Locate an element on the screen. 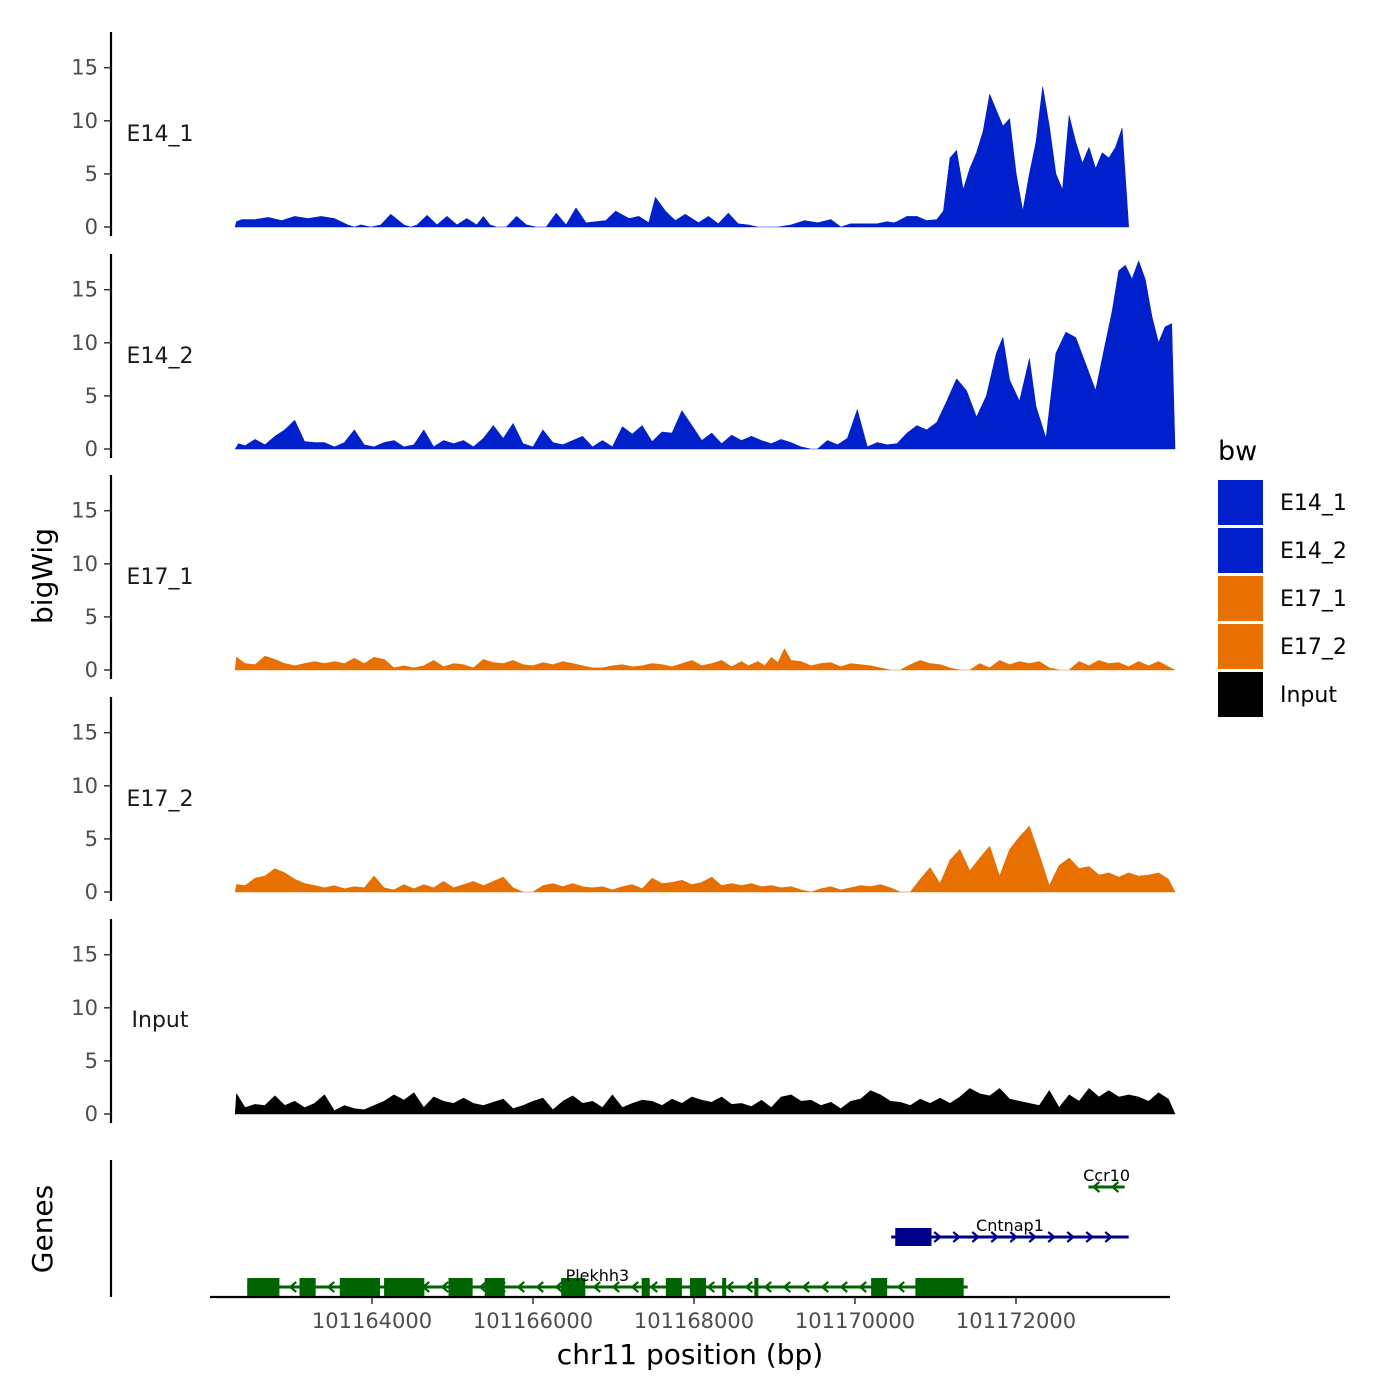 The width and height of the screenshot is (1400, 1400). legend-item-e17-1: E17_1 is located at coordinates (1282, 598).